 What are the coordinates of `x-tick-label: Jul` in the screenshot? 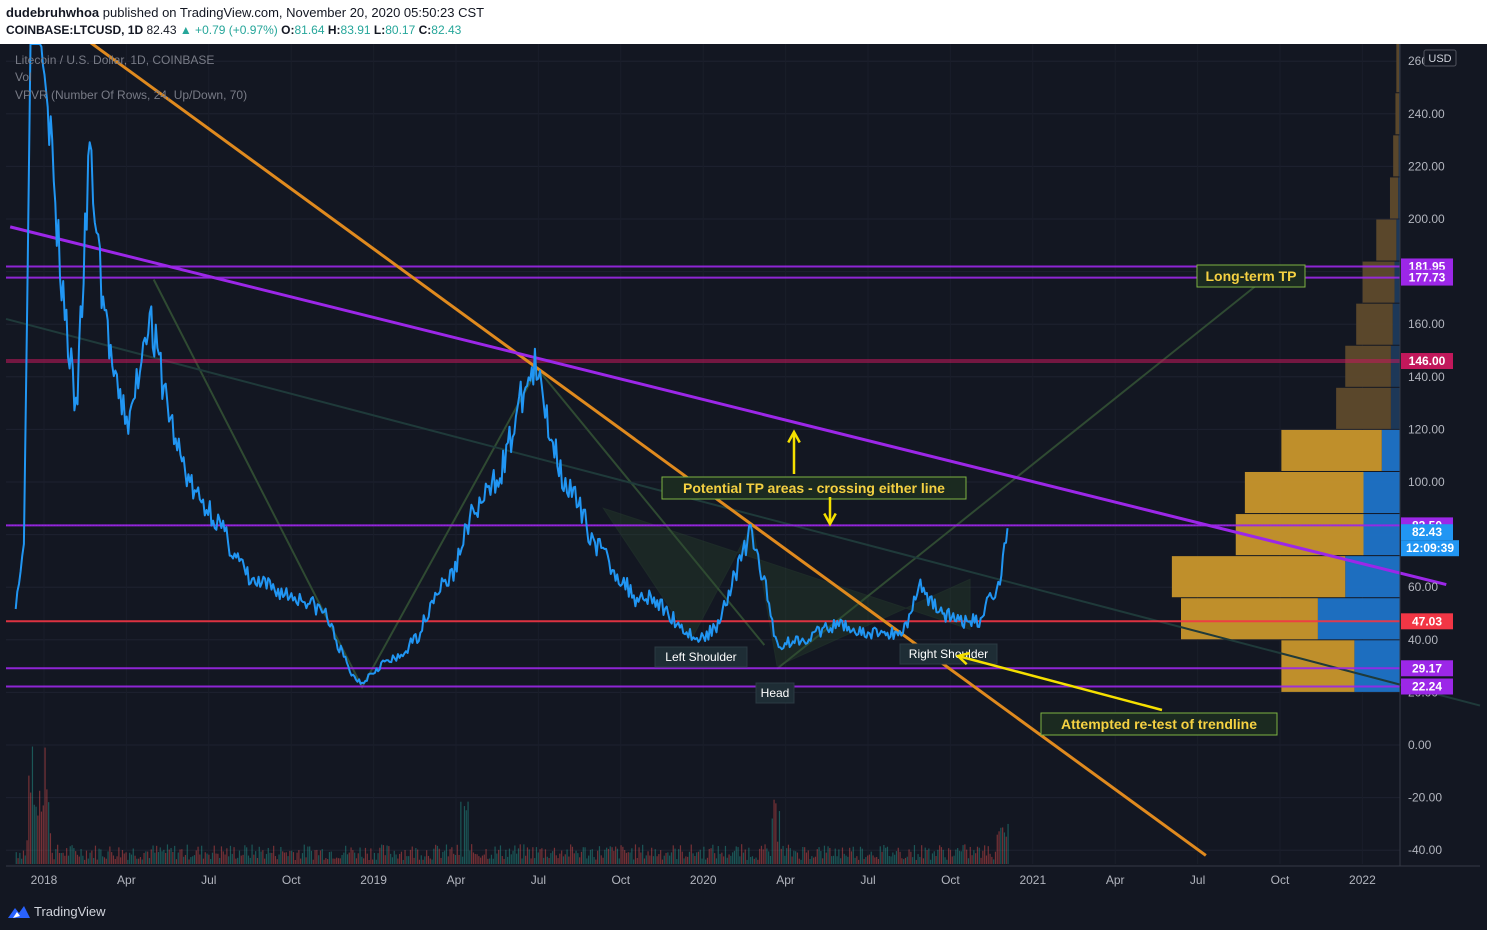 It's located at (208, 880).